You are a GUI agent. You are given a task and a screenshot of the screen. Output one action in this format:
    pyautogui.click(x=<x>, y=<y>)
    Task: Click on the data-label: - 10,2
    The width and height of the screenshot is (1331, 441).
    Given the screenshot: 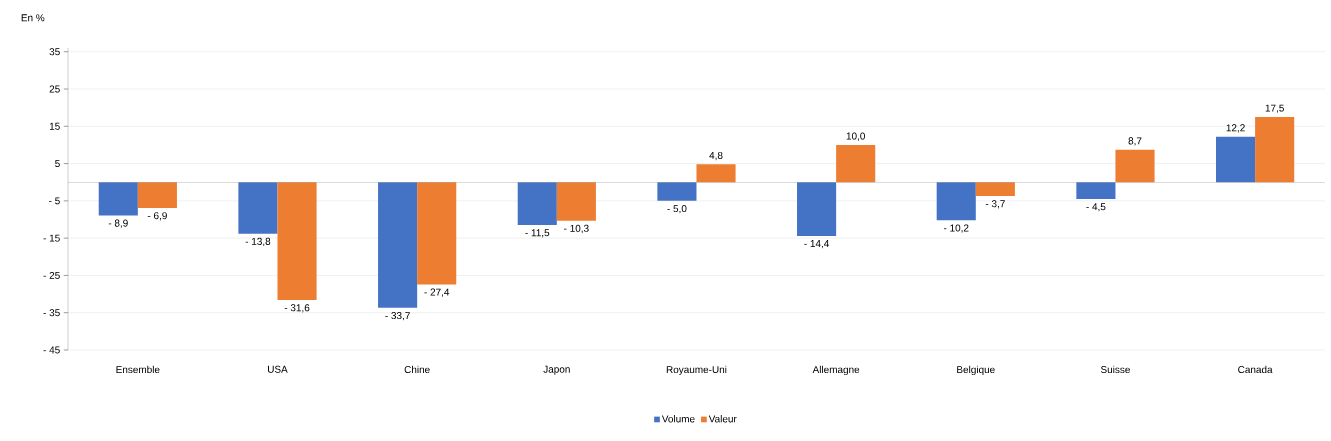 What is the action you would take?
    pyautogui.click(x=956, y=228)
    